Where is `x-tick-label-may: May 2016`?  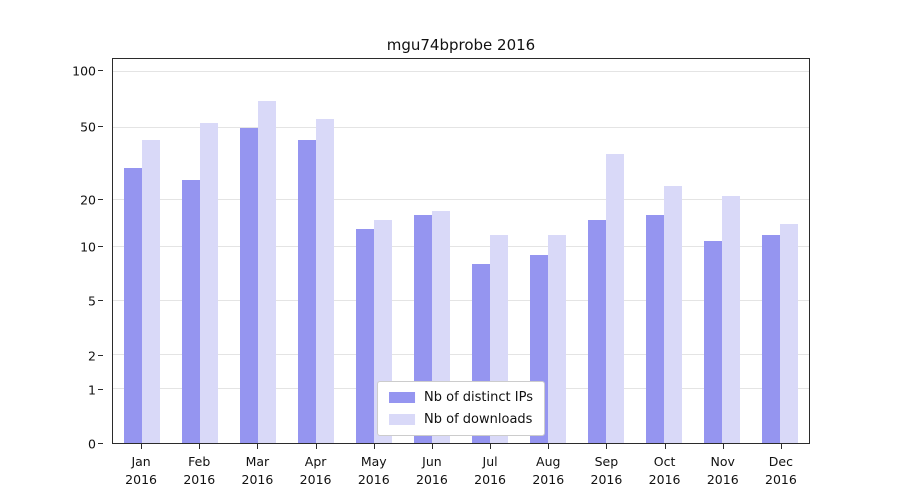 x-tick-label-may: May 2016 is located at coordinates (374, 471).